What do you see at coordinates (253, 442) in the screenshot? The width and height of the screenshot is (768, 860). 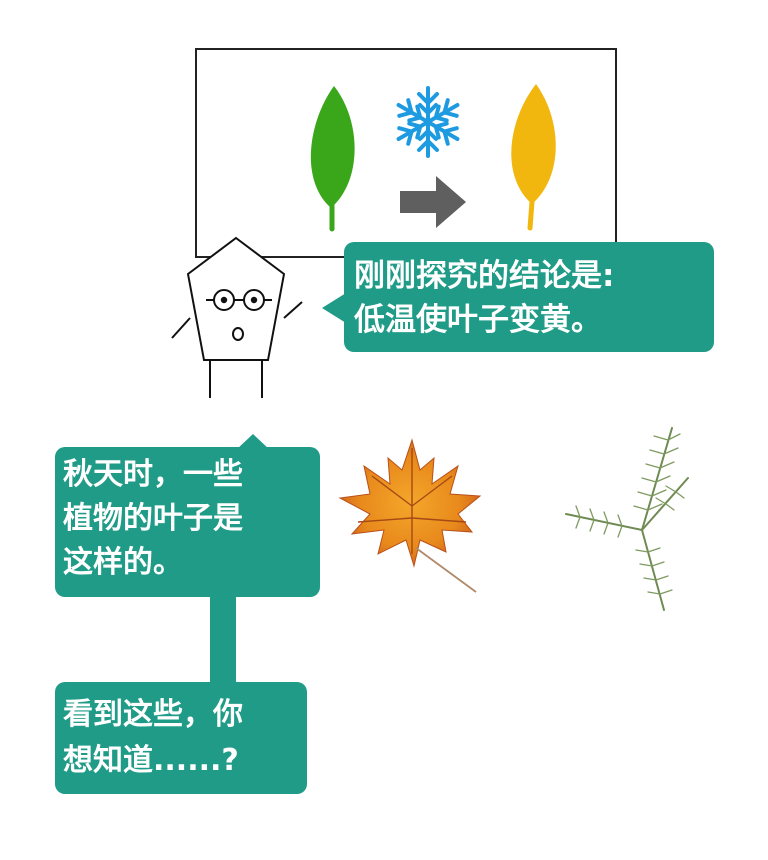 I see `autumn-bubble-tail` at bounding box center [253, 442].